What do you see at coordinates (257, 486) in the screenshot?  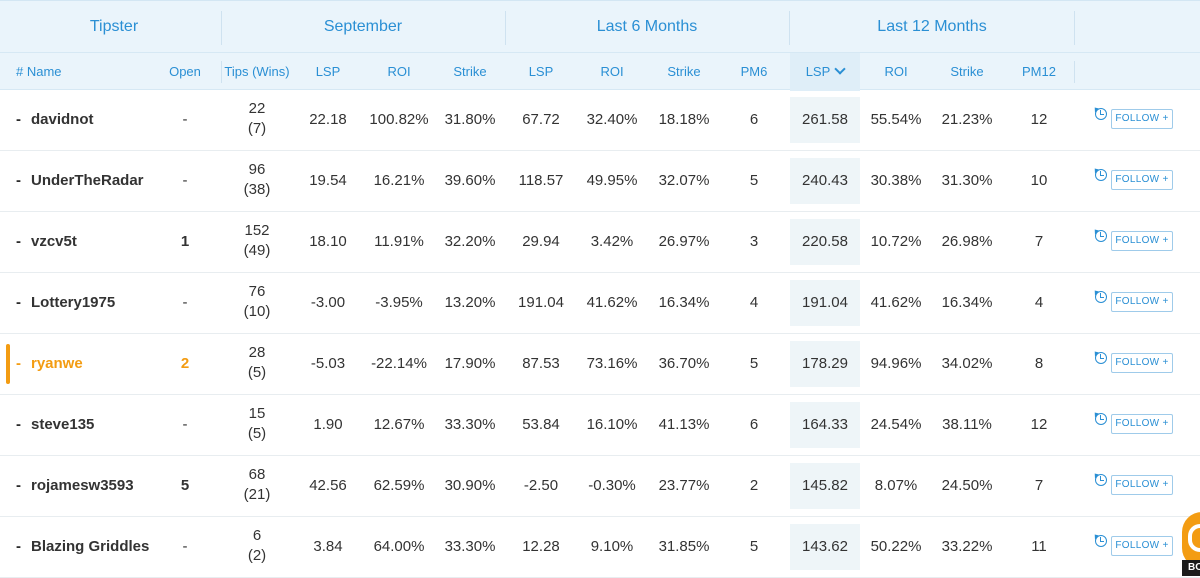 I see `tips-wins-cell: 68 (21)` at bounding box center [257, 486].